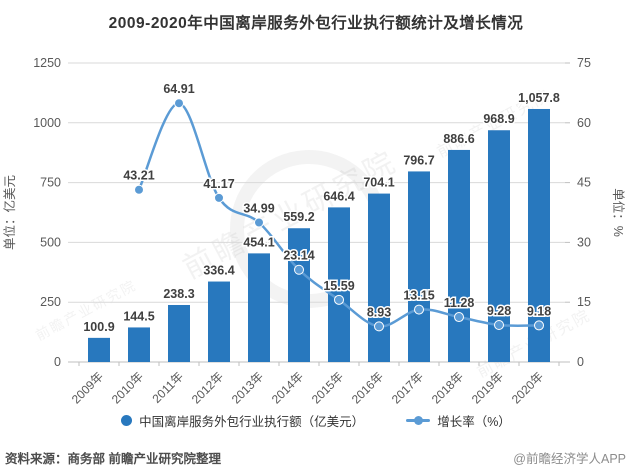 The height and width of the screenshot is (476, 632). What do you see at coordinates (459, 317) in the screenshot?
I see `line-point-2018年` at bounding box center [459, 317].